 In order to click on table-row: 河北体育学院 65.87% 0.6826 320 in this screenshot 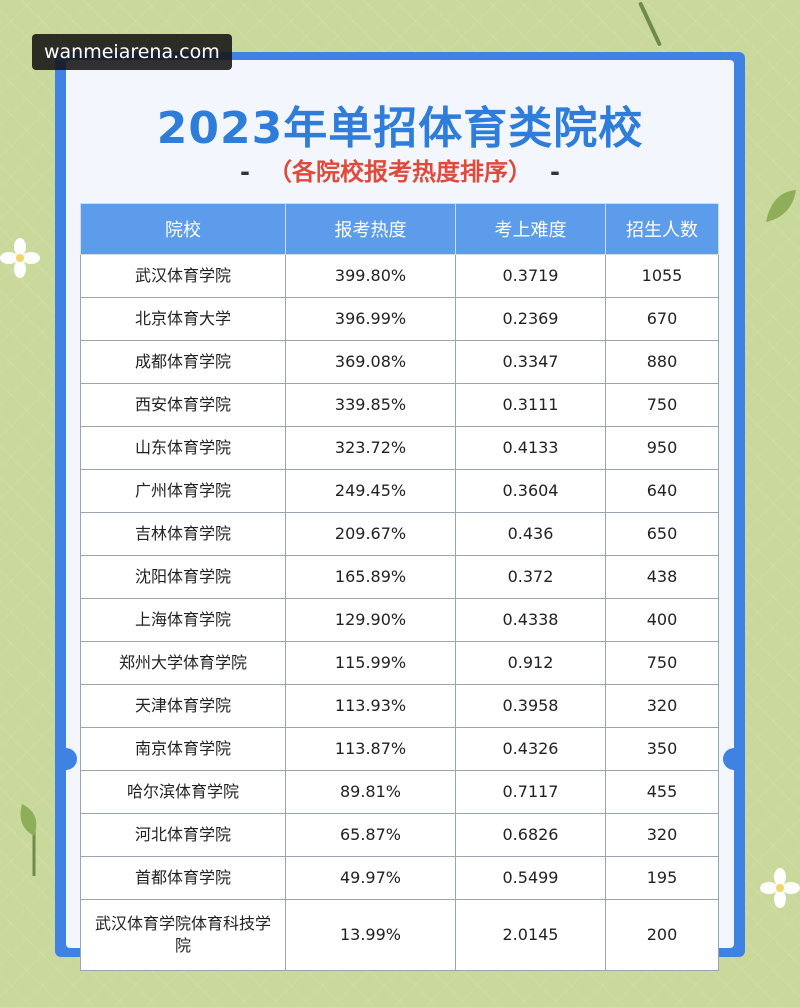, I will do `click(399, 835)`.